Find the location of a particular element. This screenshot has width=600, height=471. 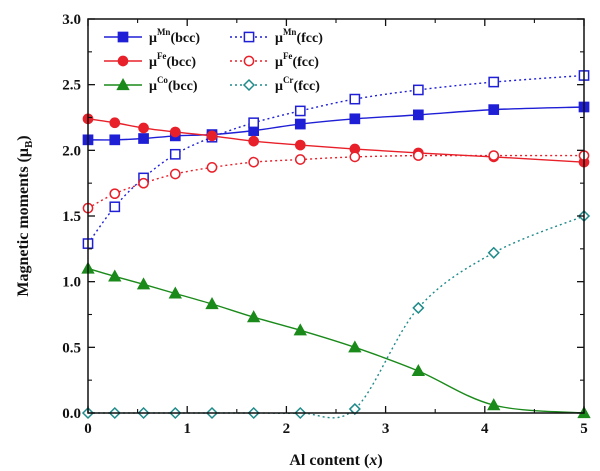

legend-label-mn-fcc: μMn(fcc) is located at coordinates (299, 36).